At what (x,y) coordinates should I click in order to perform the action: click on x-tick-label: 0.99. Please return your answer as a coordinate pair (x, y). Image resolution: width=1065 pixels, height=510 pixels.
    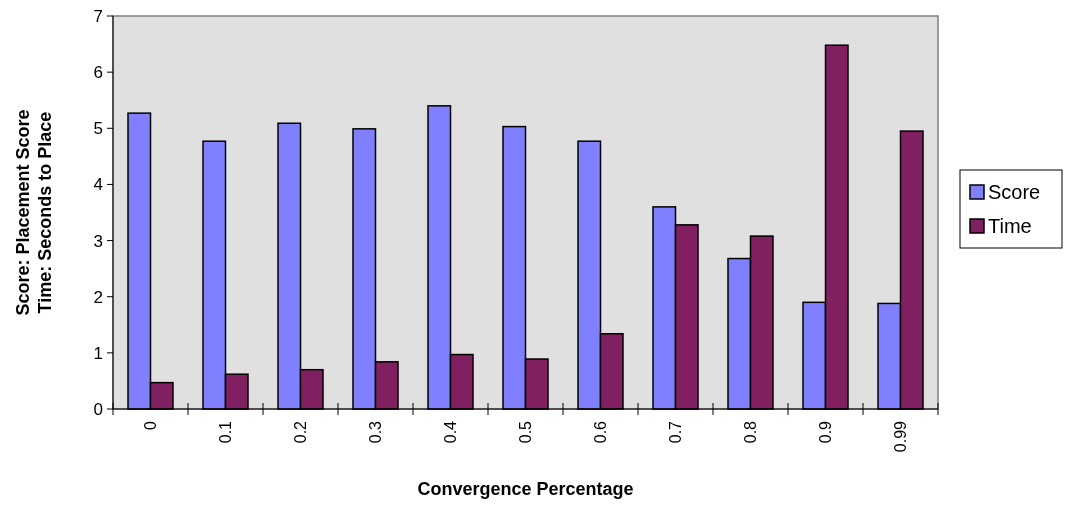
    Looking at the image, I should click on (901, 436).